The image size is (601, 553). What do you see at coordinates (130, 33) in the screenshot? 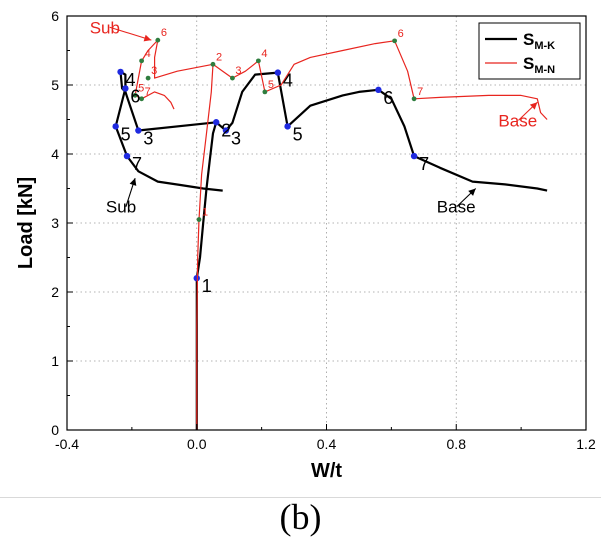
I see `annotation-arrow` at bounding box center [130, 33].